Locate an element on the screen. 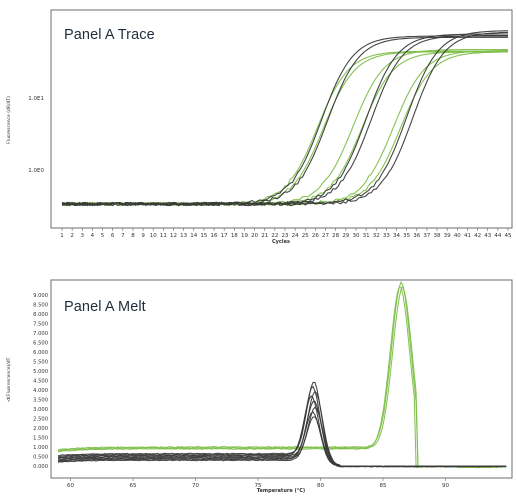  trace-x-tick-label: 36 is located at coordinates (416, 236).